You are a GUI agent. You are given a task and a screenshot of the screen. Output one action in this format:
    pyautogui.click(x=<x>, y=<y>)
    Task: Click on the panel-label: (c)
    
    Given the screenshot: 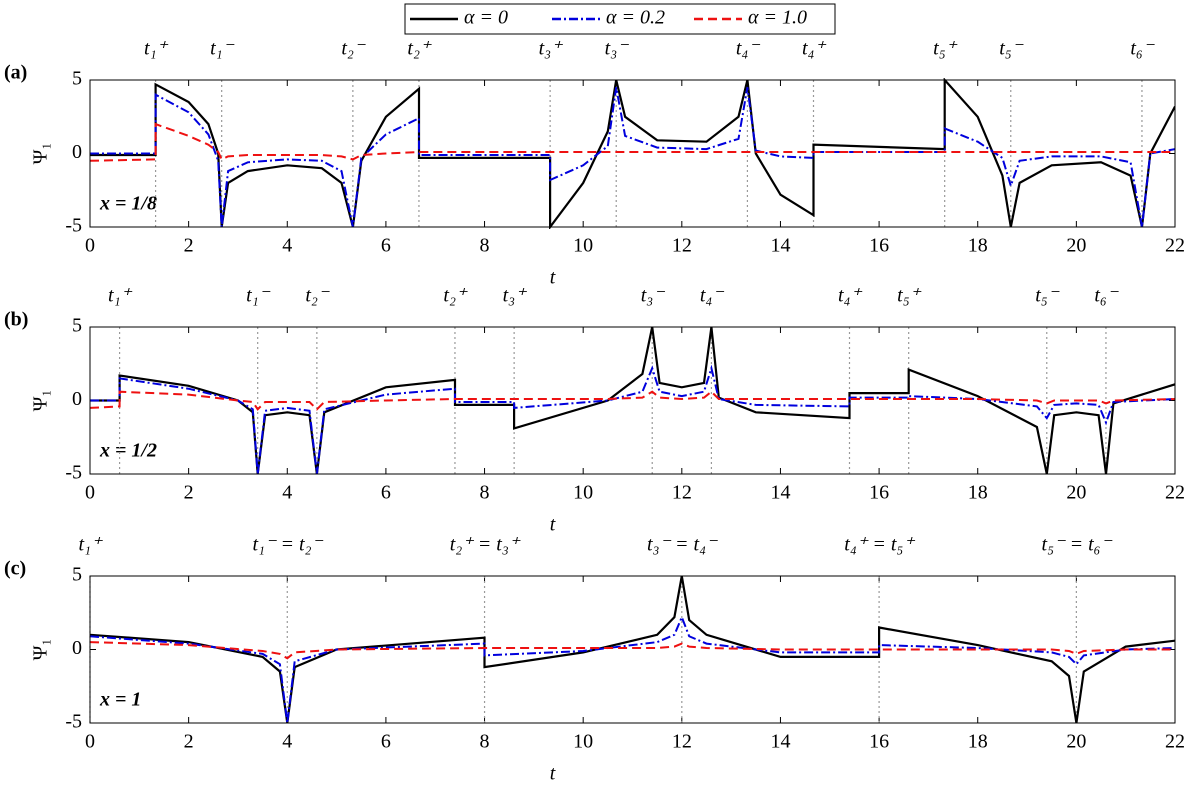 What is the action you would take?
    pyautogui.click(x=15, y=569)
    